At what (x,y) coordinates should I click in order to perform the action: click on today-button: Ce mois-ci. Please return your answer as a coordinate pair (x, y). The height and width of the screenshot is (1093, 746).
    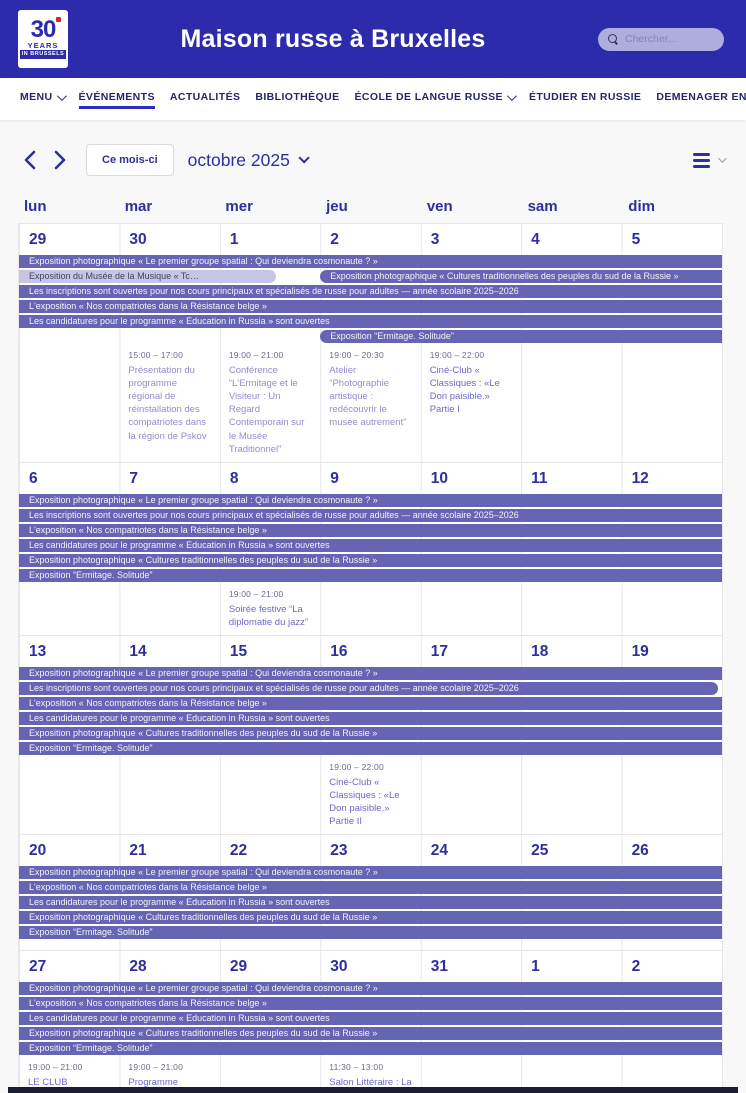
    Looking at the image, I should click on (130, 160).